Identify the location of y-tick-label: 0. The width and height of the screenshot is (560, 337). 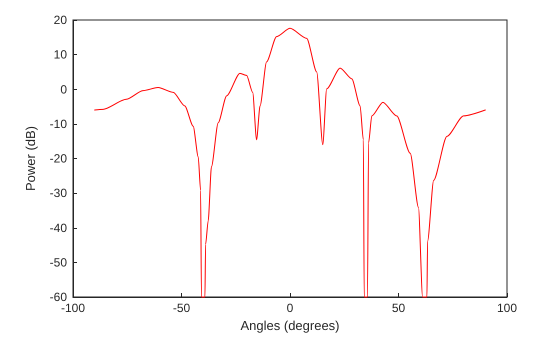
(64, 89).